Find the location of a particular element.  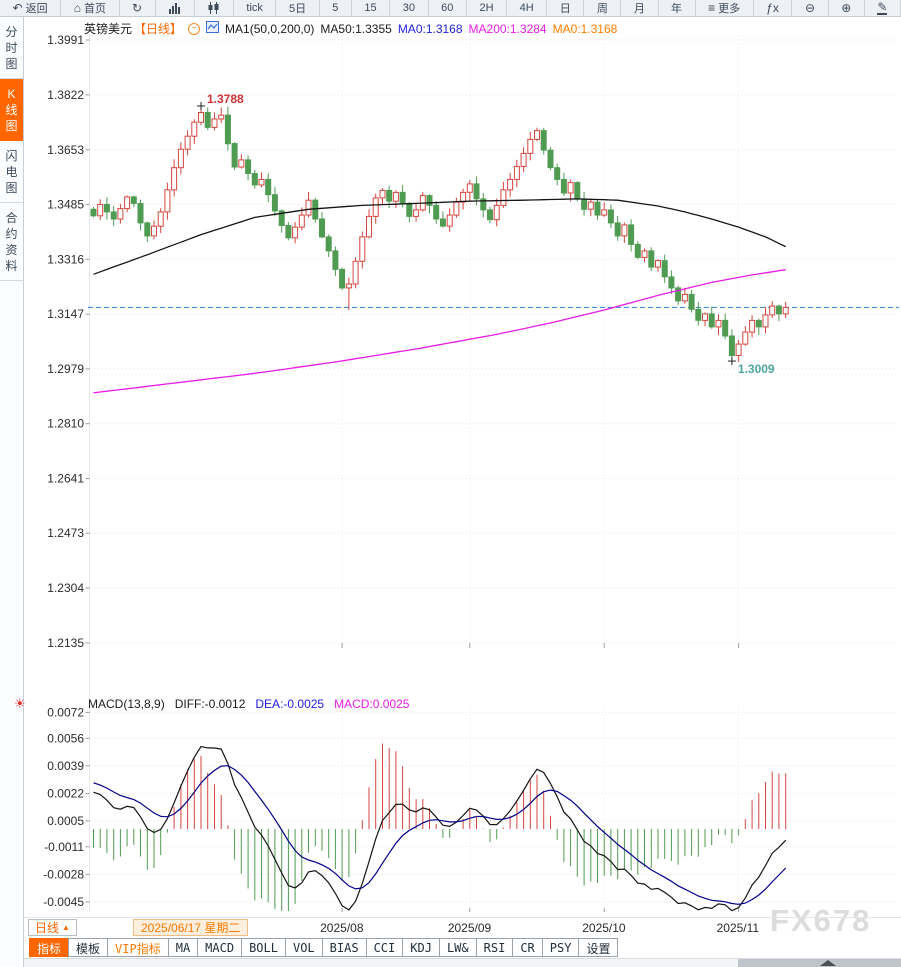

indicator-tab-LW&: LW& is located at coordinates (457, 947).